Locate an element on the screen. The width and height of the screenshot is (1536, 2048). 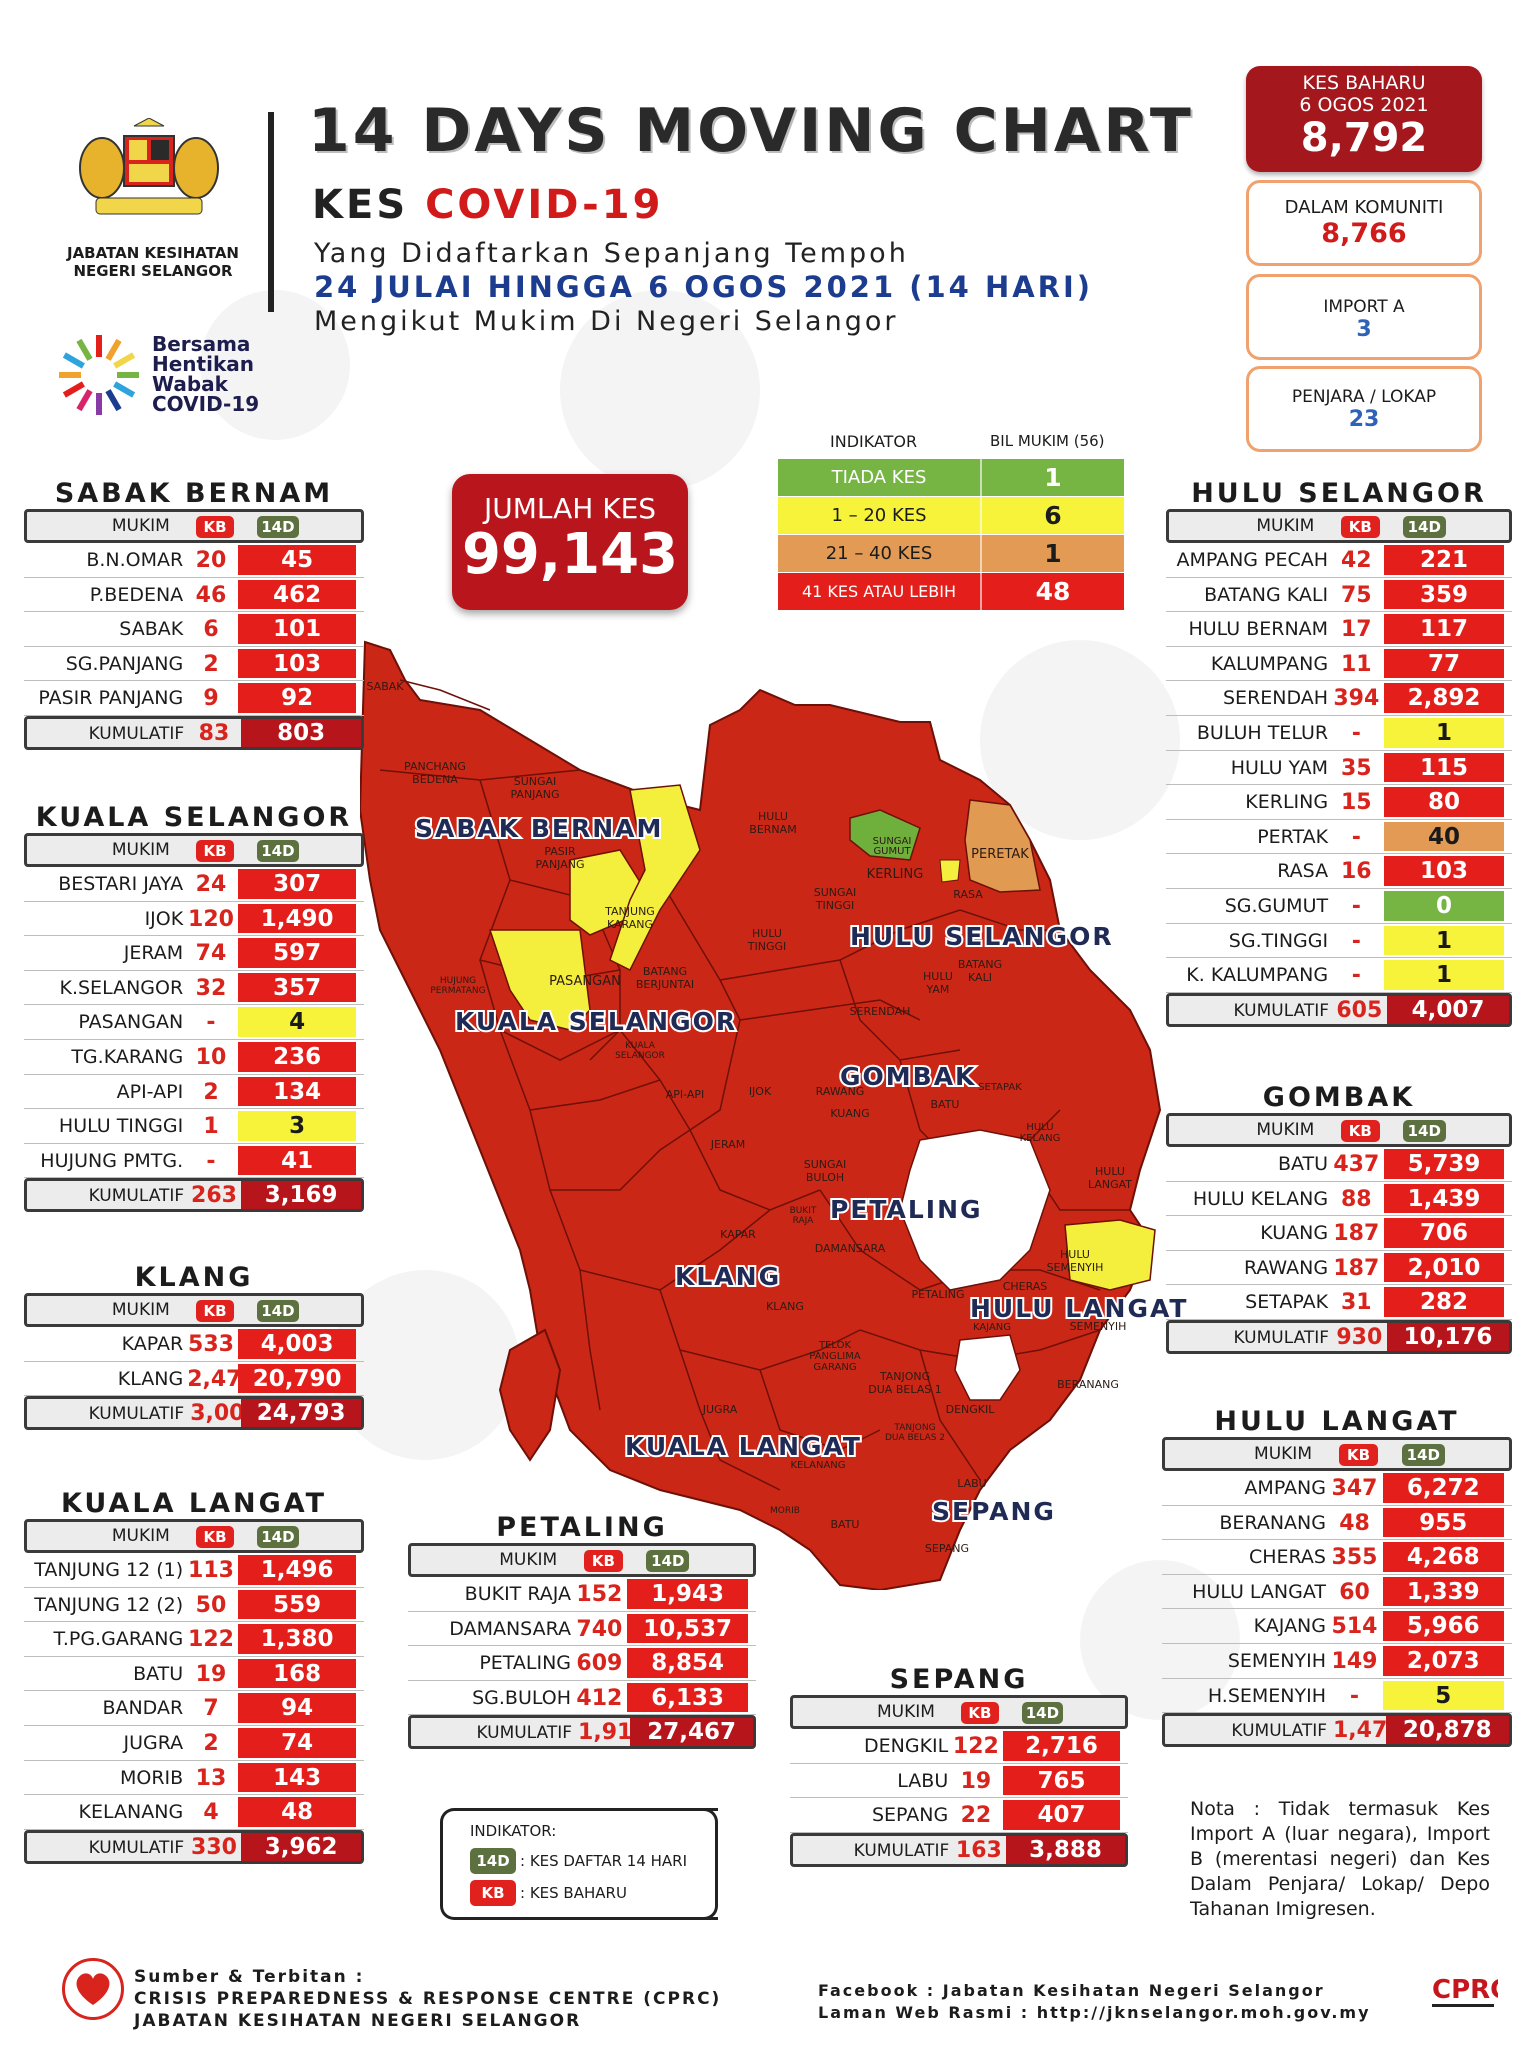
d14-value: 2,073 is located at coordinates (1443, 1660).